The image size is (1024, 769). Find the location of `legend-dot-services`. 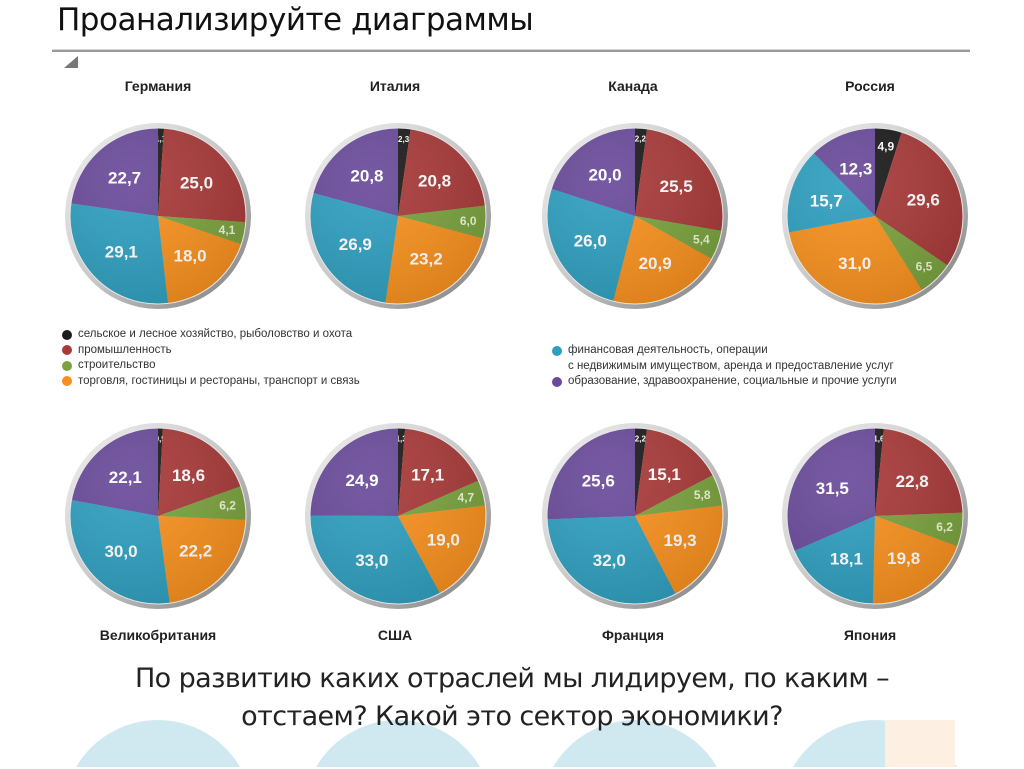

legend-dot-services is located at coordinates (557, 381).